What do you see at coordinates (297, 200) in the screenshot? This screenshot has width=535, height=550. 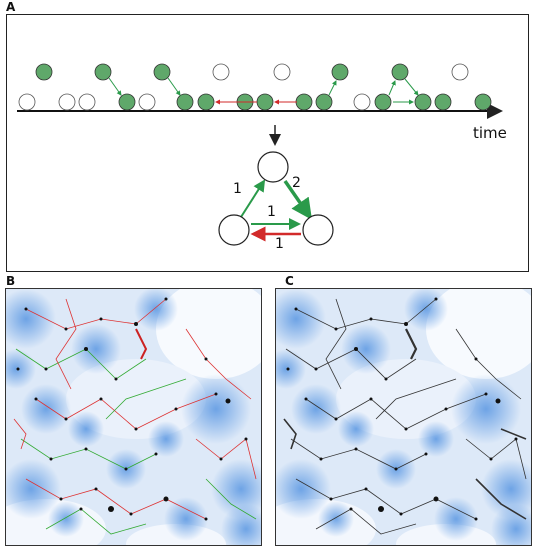 I see `edge-right-down` at bounding box center [297, 200].